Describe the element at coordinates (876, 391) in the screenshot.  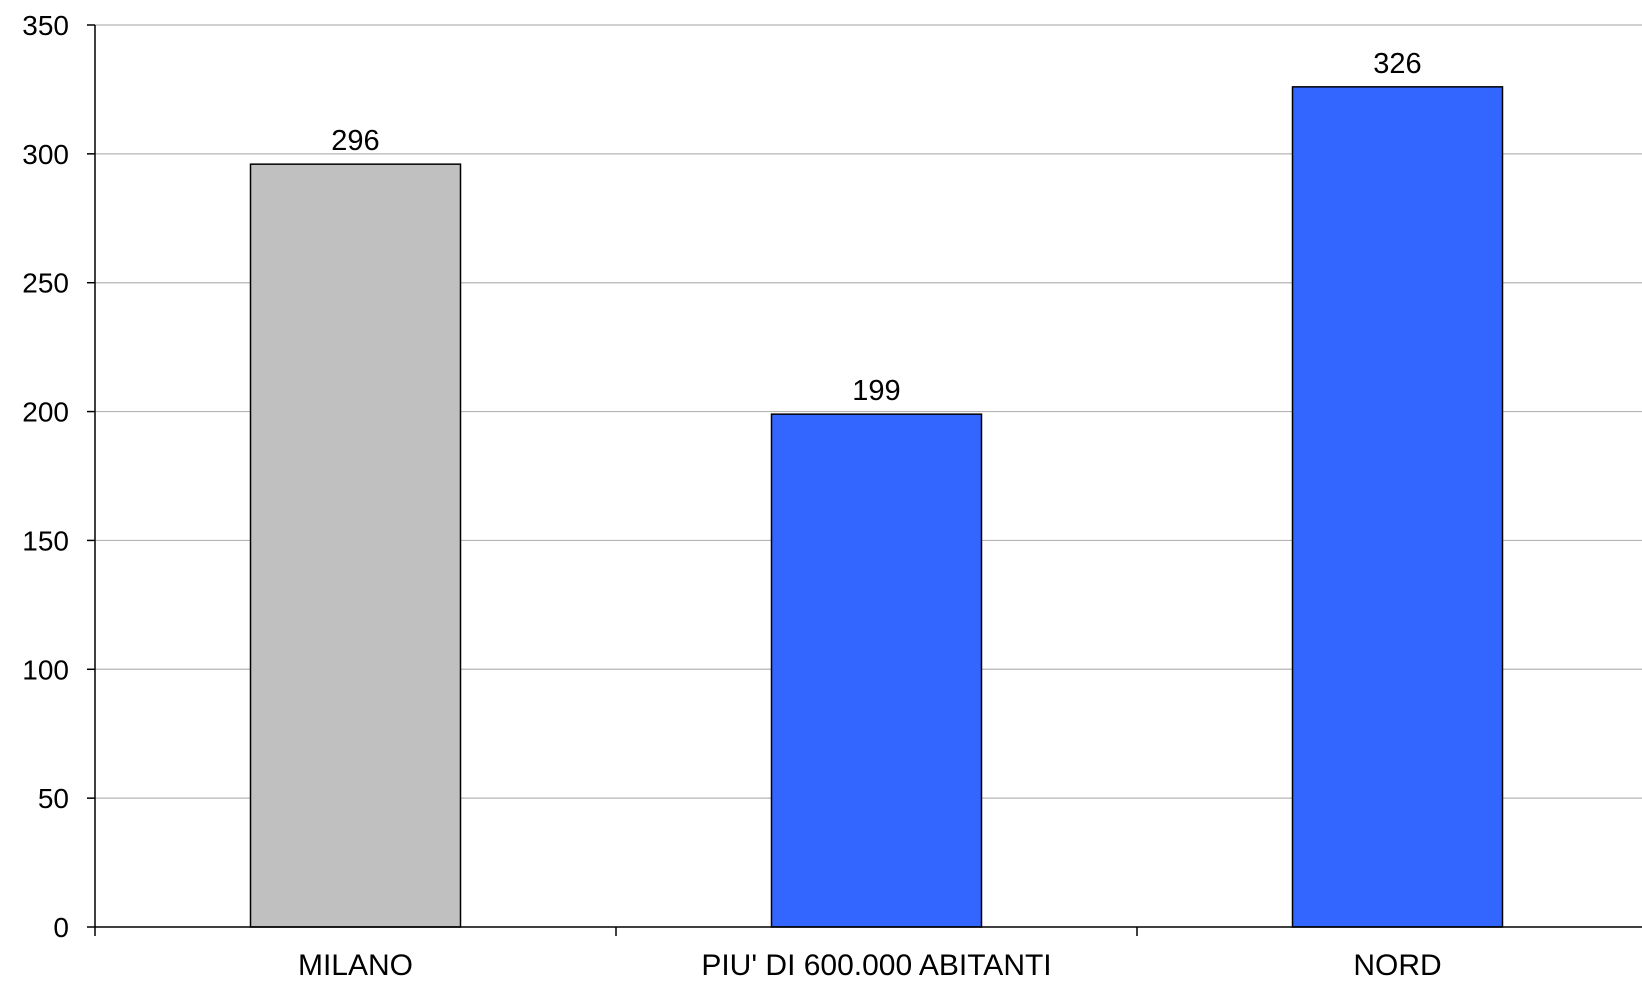
I see `data-label: 199` at that location.